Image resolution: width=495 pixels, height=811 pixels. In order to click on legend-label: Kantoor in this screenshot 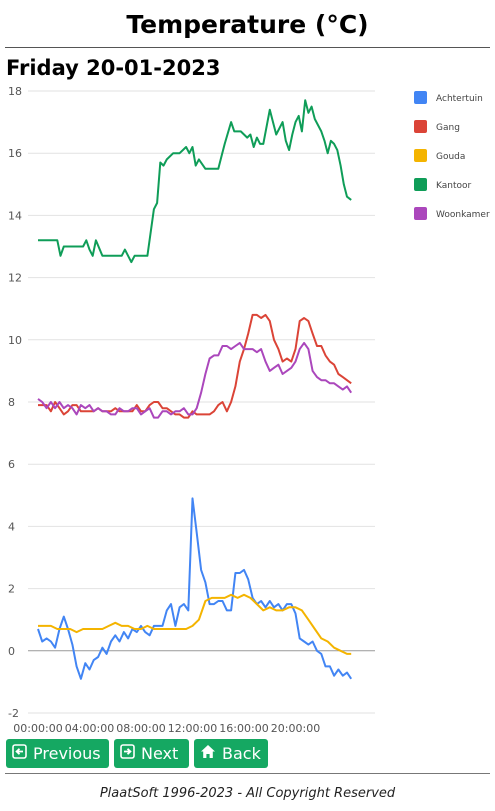, I will do `click(454, 186)`.